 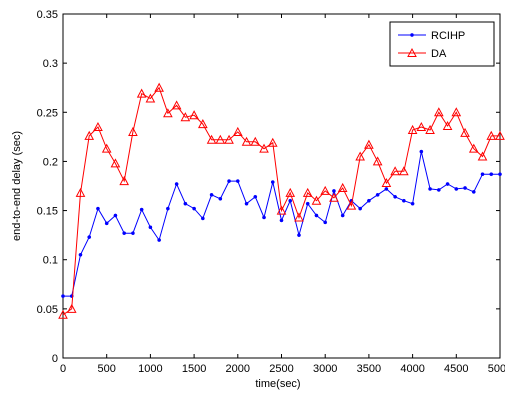 What do you see at coordinates (47, 15) in the screenshot?
I see `y-tick-label: 0.35` at bounding box center [47, 15].